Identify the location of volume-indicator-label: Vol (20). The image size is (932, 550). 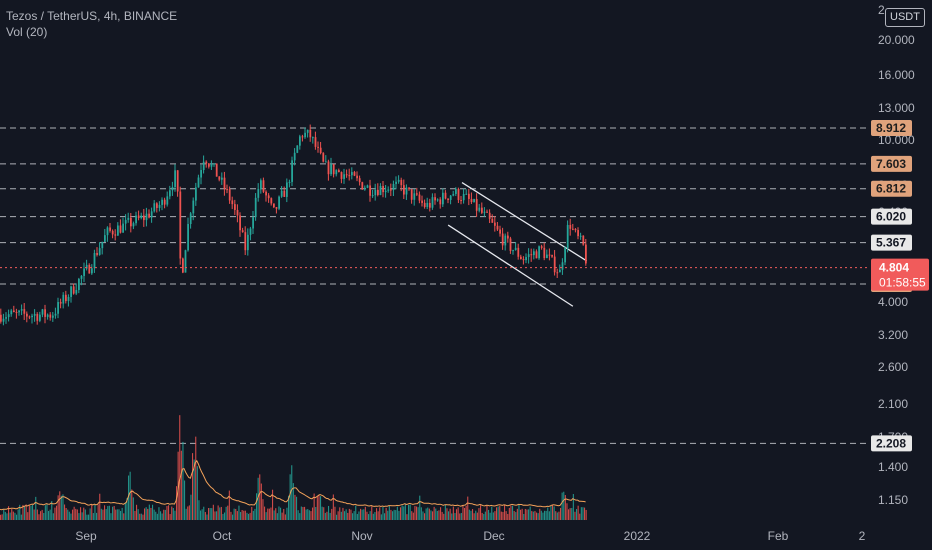
(27, 32).